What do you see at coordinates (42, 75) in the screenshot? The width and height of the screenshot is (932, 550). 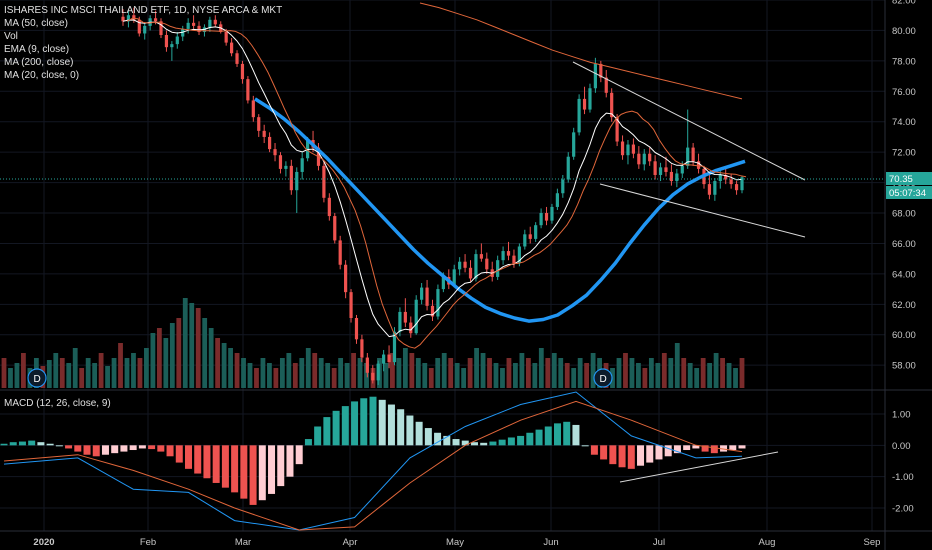 I see `legend-ma20: MA (20, close, 0)` at bounding box center [42, 75].